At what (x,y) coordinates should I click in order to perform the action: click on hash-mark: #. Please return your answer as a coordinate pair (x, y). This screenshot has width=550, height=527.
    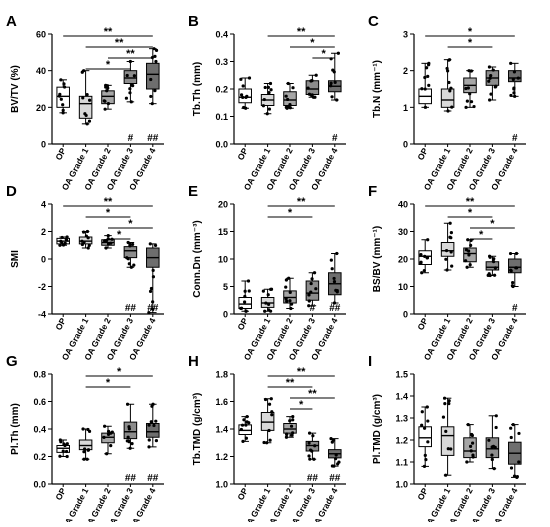
    Looking at the image, I should click on (131, 138).